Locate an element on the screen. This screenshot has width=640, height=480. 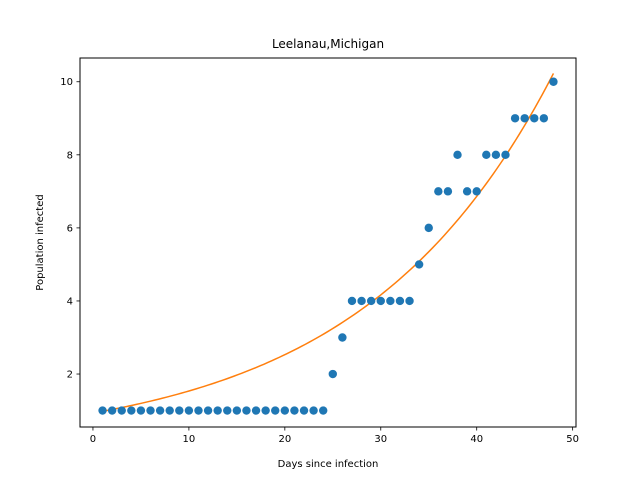
y-tick-label: 8 is located at coordinates (70, 155).